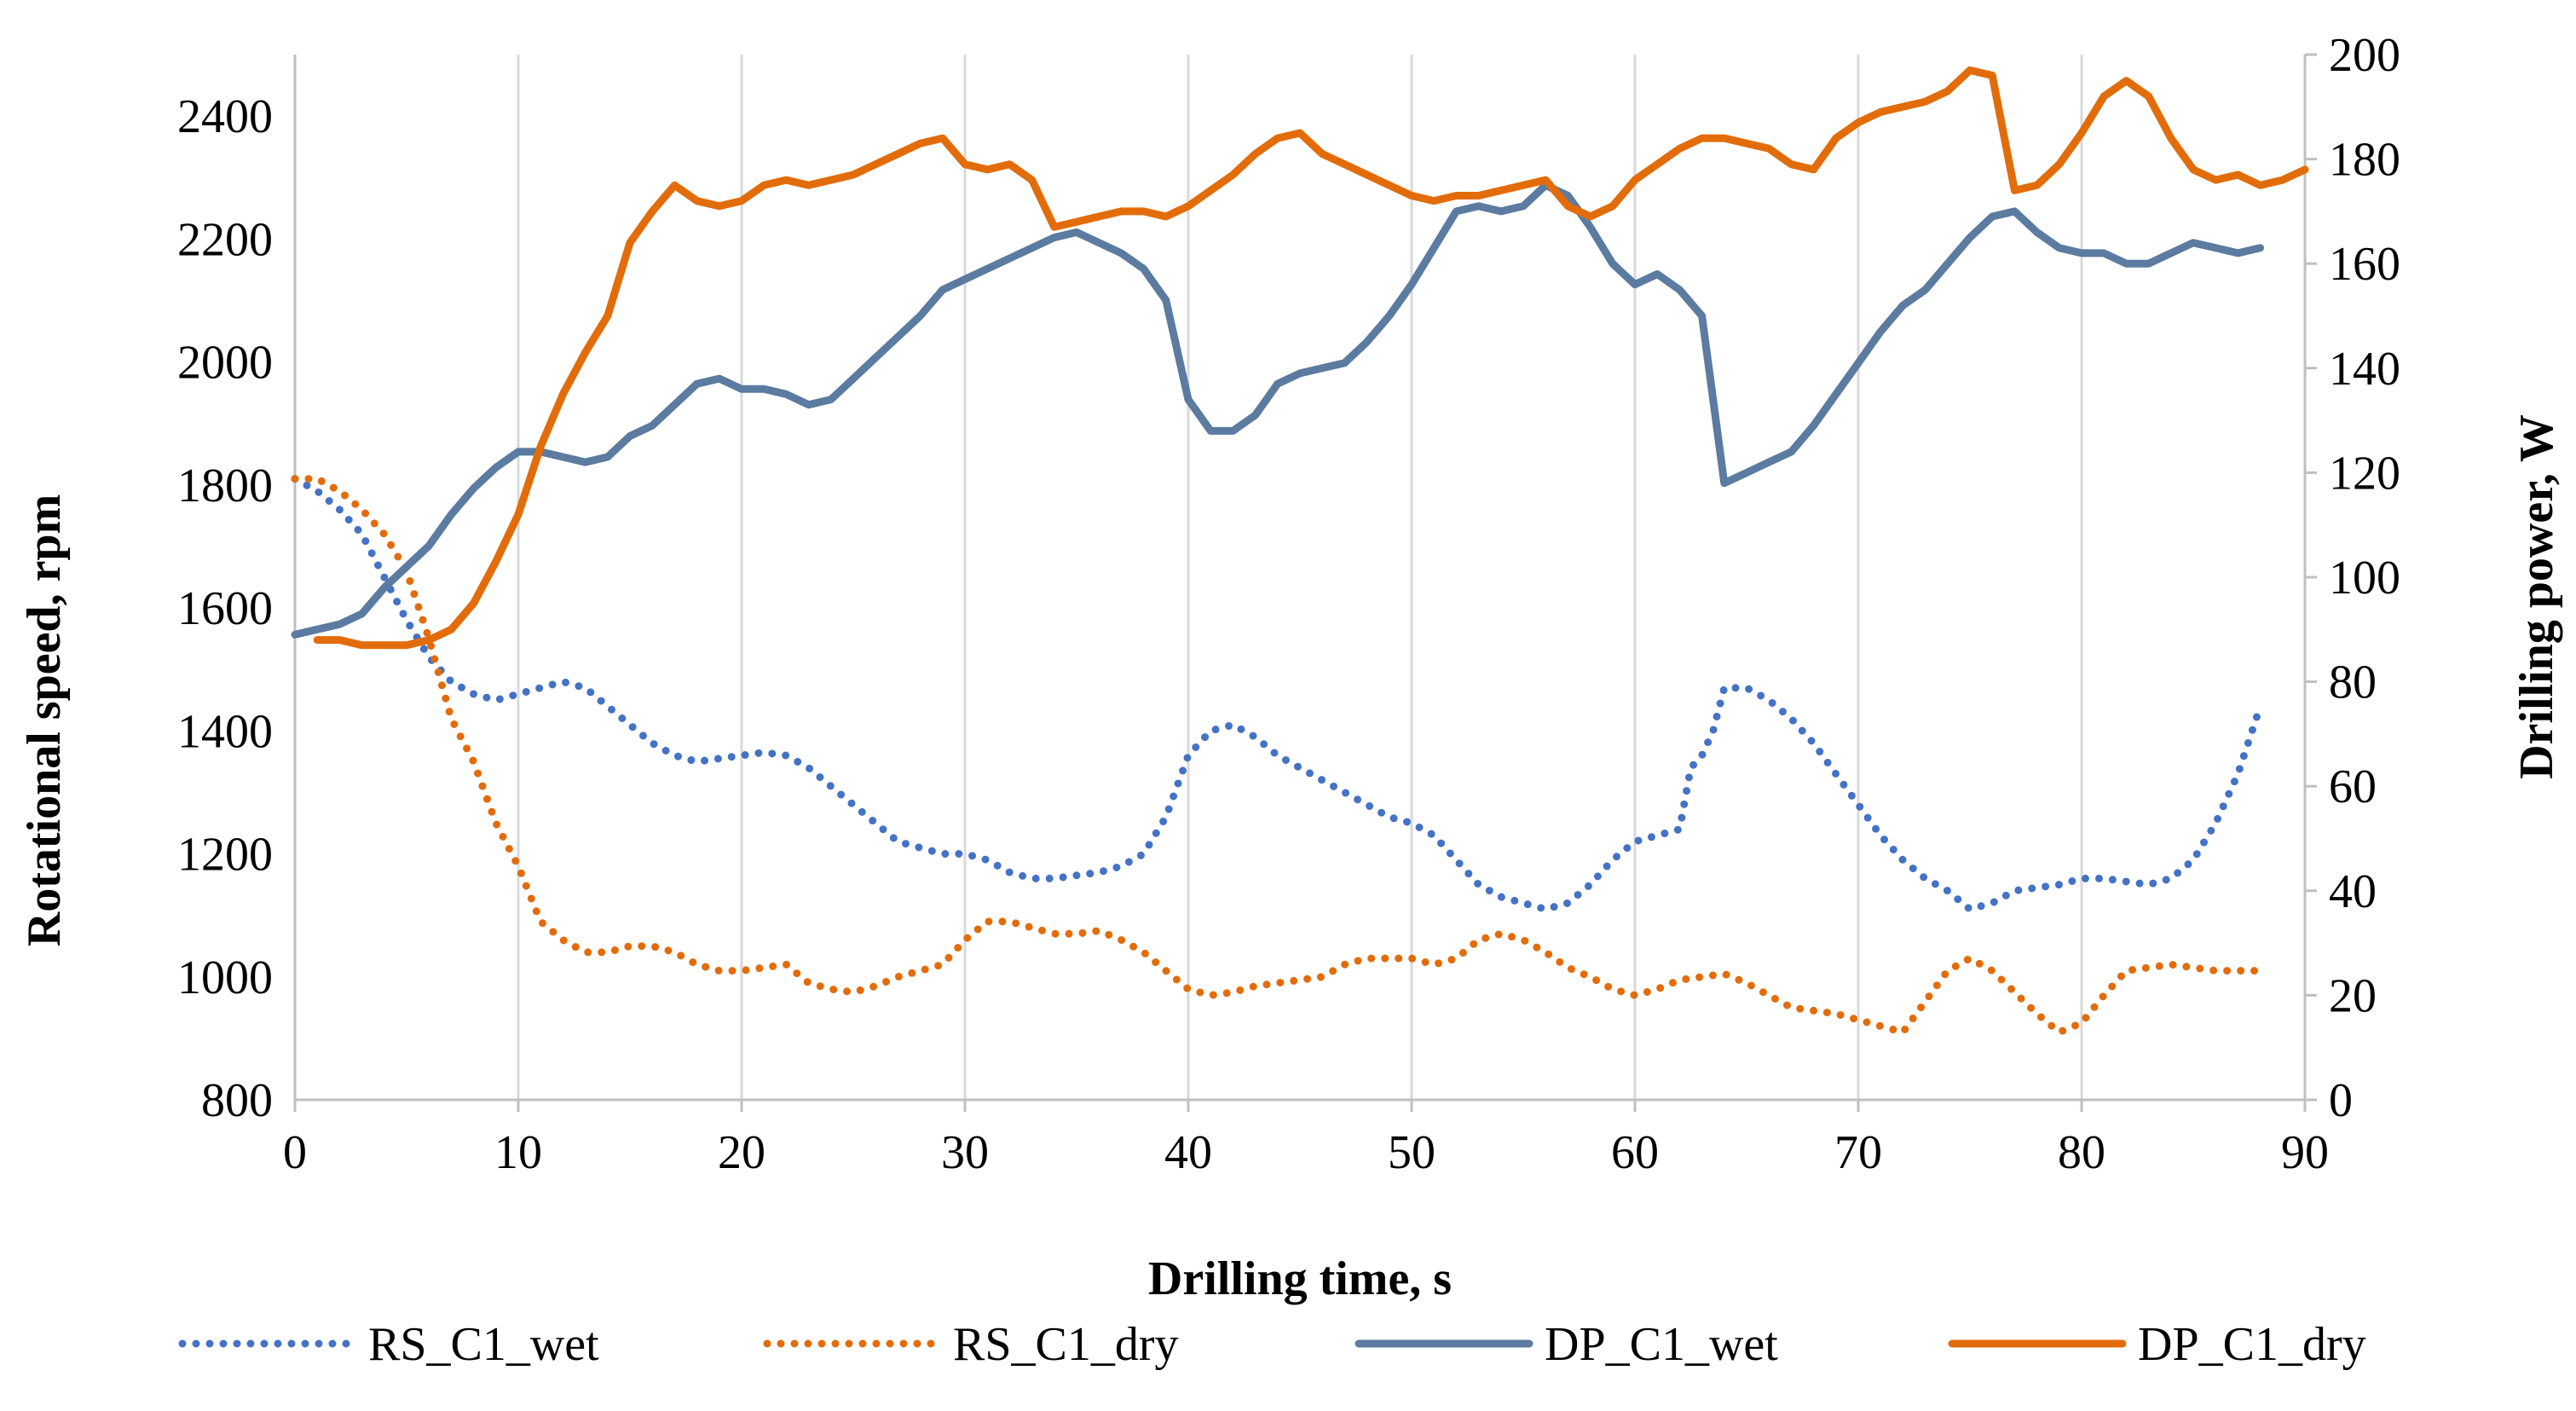  Describe the element at coordinates (2353, 682) in the screenshot. I see `y-right-tick-label-80: 80` at that location.